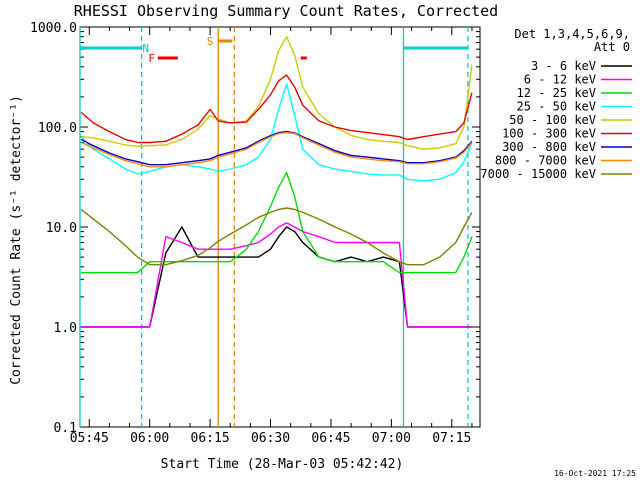 This screenshot has height=480, width=640. Describe the element at coordinates (451, 438) in the screenshot. I see `x-tick-label: 07:15` at that location.